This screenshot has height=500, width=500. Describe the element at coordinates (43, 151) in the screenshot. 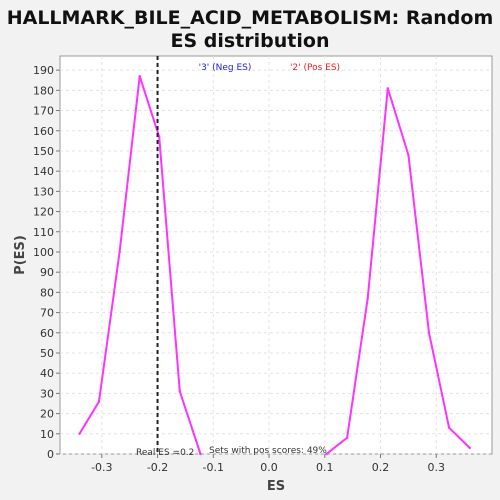

I see `y-tick-label: 150` at that location.